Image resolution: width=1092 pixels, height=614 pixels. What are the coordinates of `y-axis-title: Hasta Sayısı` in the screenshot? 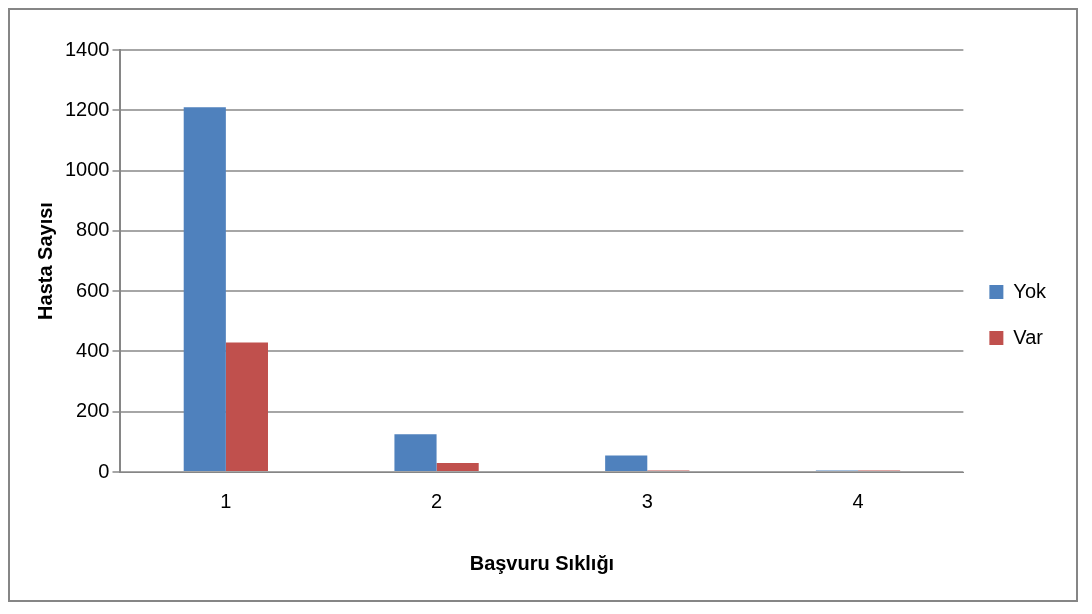 It's located at (44, 261).